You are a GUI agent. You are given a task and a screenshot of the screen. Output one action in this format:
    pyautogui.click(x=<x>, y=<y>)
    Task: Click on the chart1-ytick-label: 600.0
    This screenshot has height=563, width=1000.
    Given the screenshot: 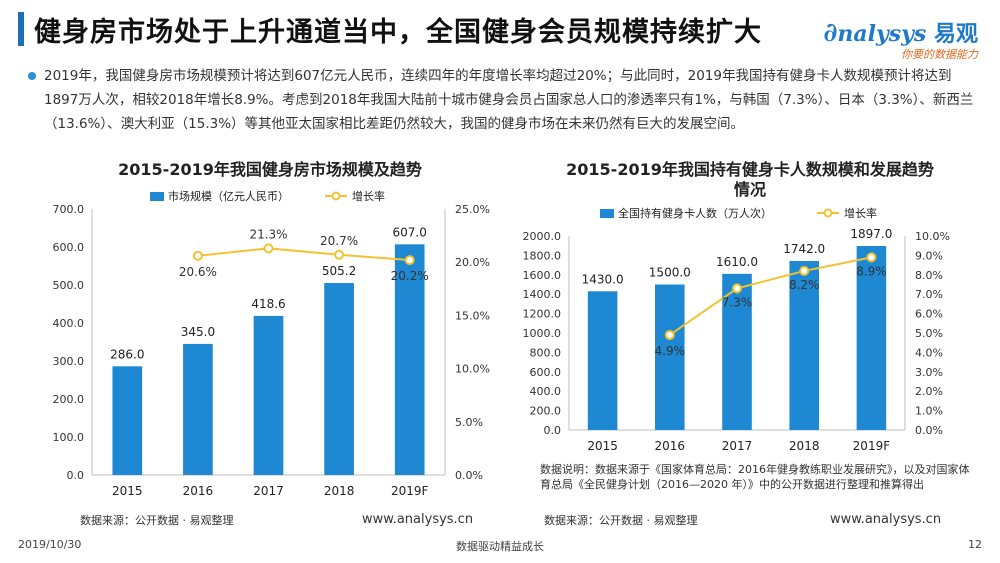 What is the action you would take?
    pyautogui.click(x=69, y=247)
    